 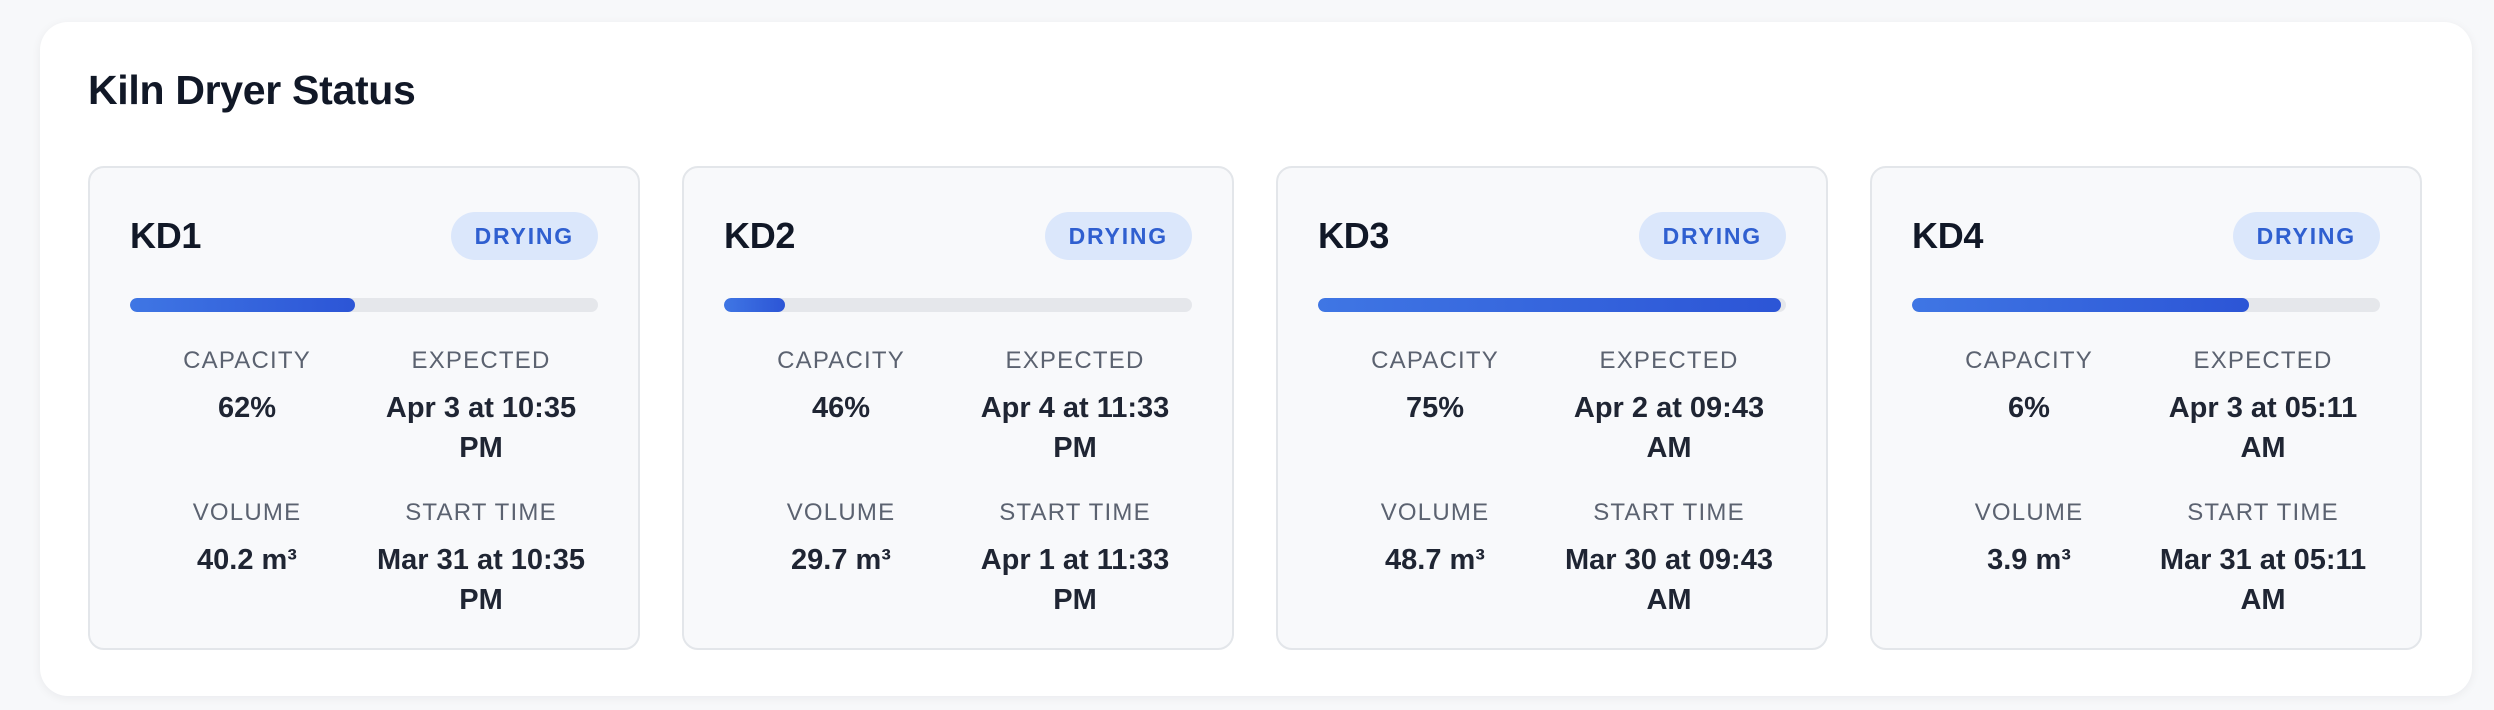 I want to click on volume-value: 29.7 m³, so click(x=841, y=560).